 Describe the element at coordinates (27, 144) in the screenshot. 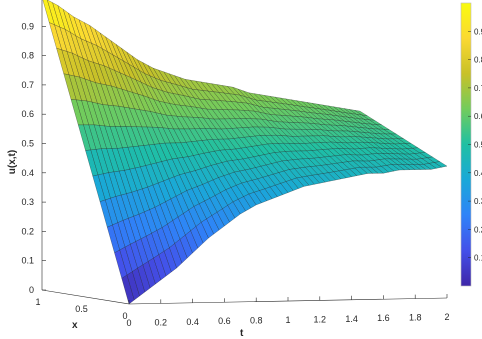

I see `z-tick-label: 0.5` at that location.